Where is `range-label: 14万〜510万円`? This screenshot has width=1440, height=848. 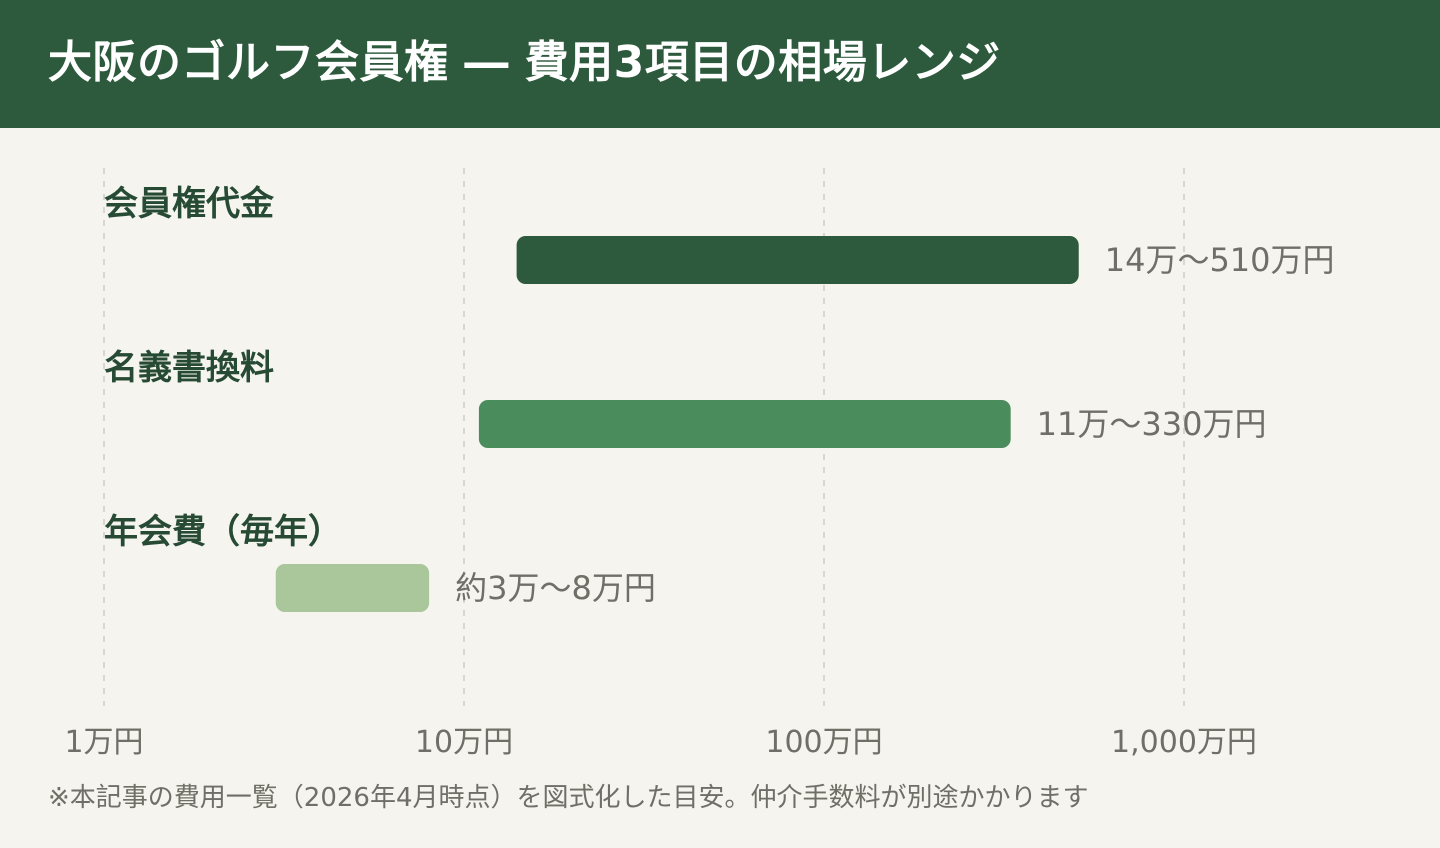
range-label: 14万〜510万円 is located at coordinates (1220, 260).